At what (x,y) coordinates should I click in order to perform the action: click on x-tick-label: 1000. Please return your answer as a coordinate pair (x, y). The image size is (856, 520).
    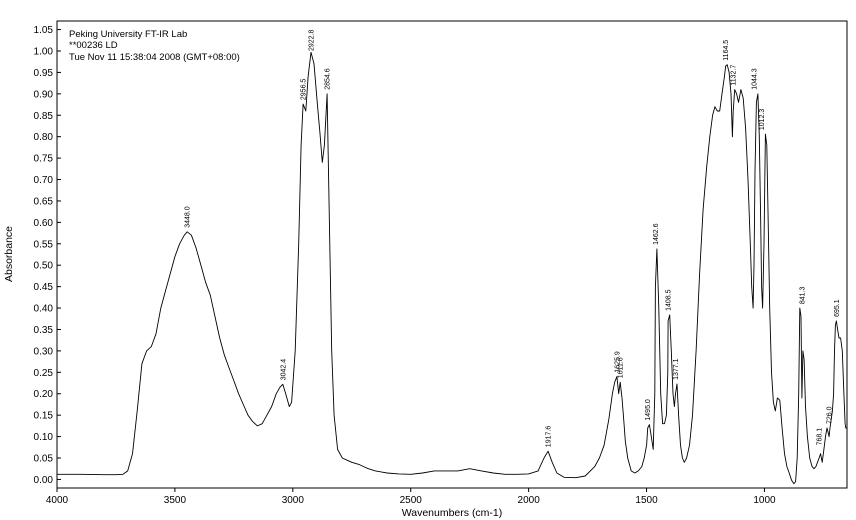
    Looking at the image, I should click on (764, 500).